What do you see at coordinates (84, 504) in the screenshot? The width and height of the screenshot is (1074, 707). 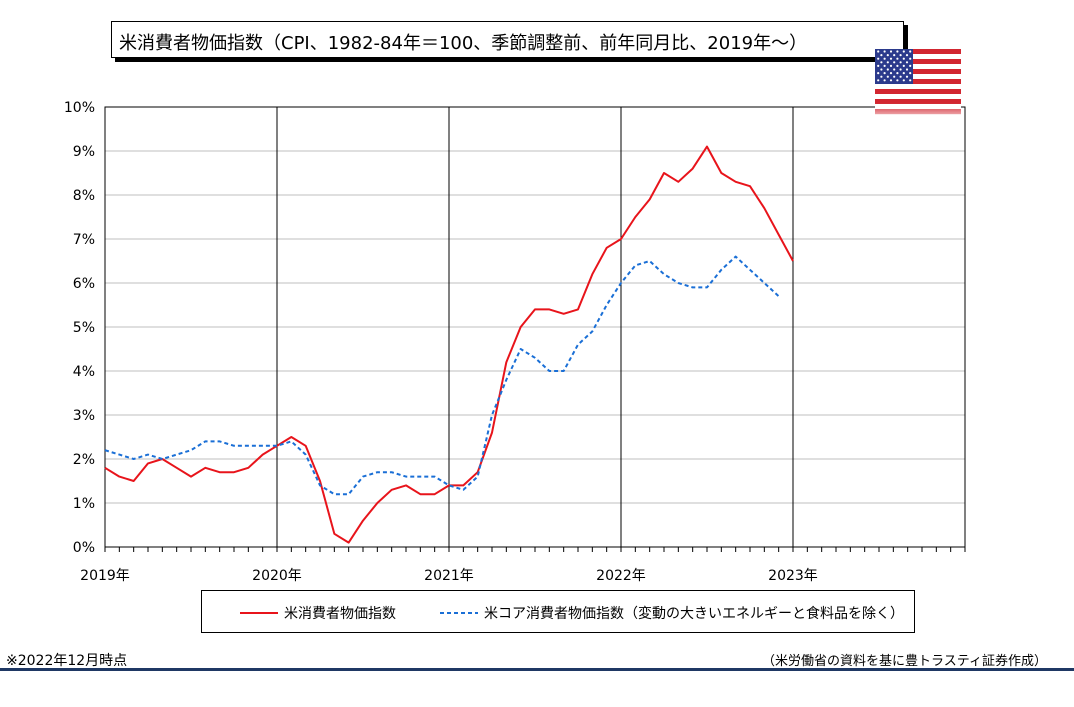 I see `y-tick-label: 1%` at bounding box center [84, 504].